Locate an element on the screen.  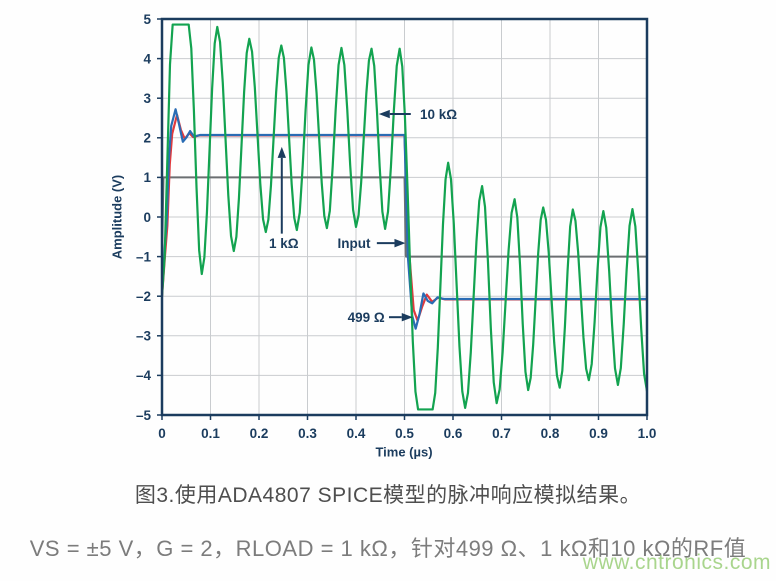
y-axis-title: Amplitude (V) is located at coordinates (117, 217).